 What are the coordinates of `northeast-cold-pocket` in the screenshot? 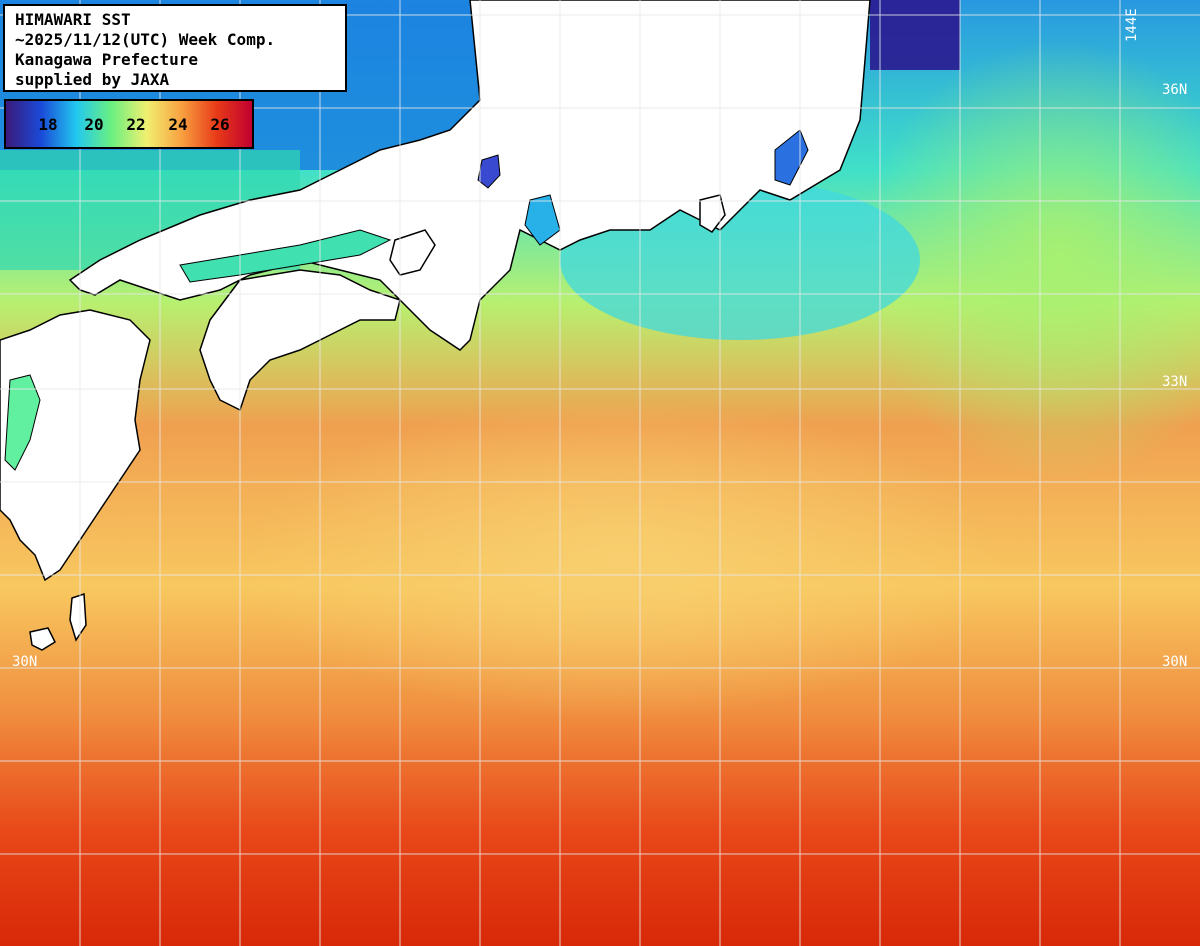 It's located at (915, 35).